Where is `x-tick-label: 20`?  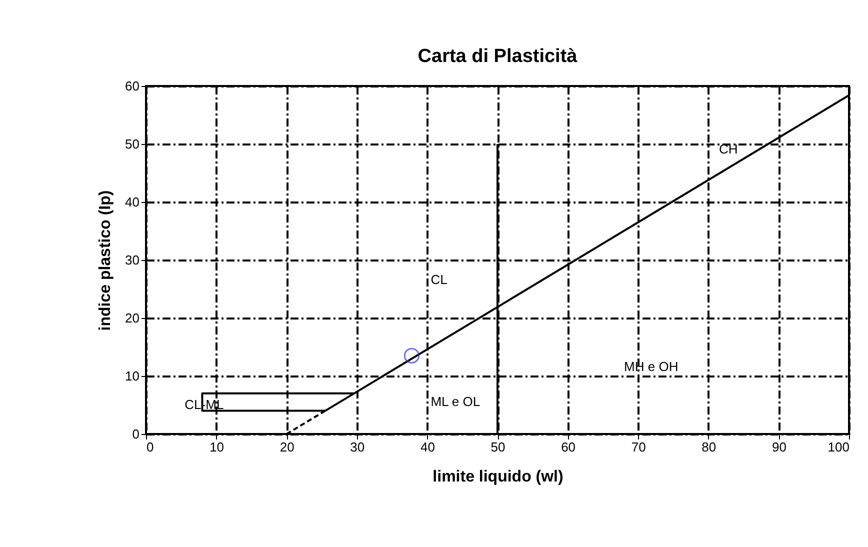
x-tick-label: 20 is located at coordinates (287, 447).